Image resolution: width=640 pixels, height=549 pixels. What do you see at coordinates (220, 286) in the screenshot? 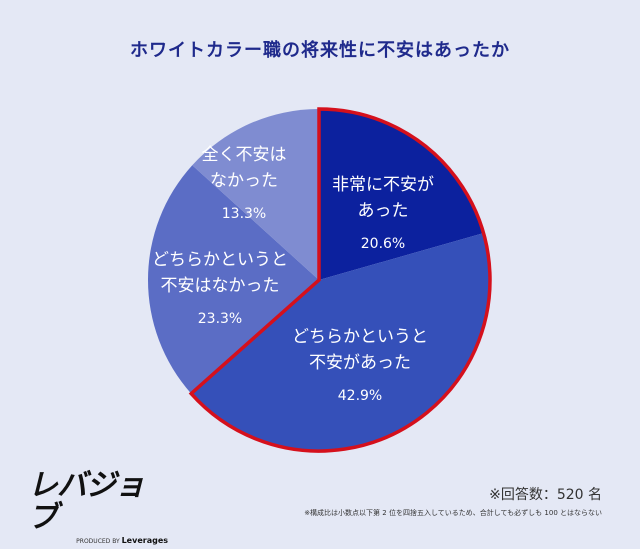
I see `slice-label-3: 不安はなかった` at bounding box center [220, 286].